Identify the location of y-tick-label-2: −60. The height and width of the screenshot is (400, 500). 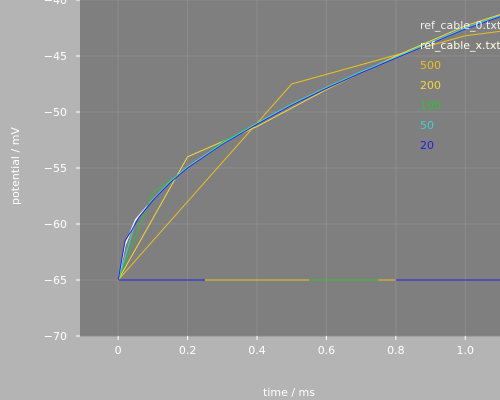
(55, 224).